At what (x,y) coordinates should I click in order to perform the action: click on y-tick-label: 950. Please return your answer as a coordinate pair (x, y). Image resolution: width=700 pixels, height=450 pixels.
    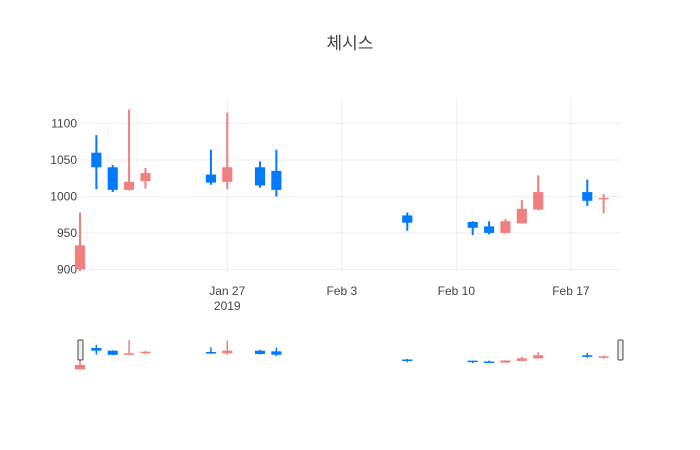
    Looking at the image, I should click on (67, 233).